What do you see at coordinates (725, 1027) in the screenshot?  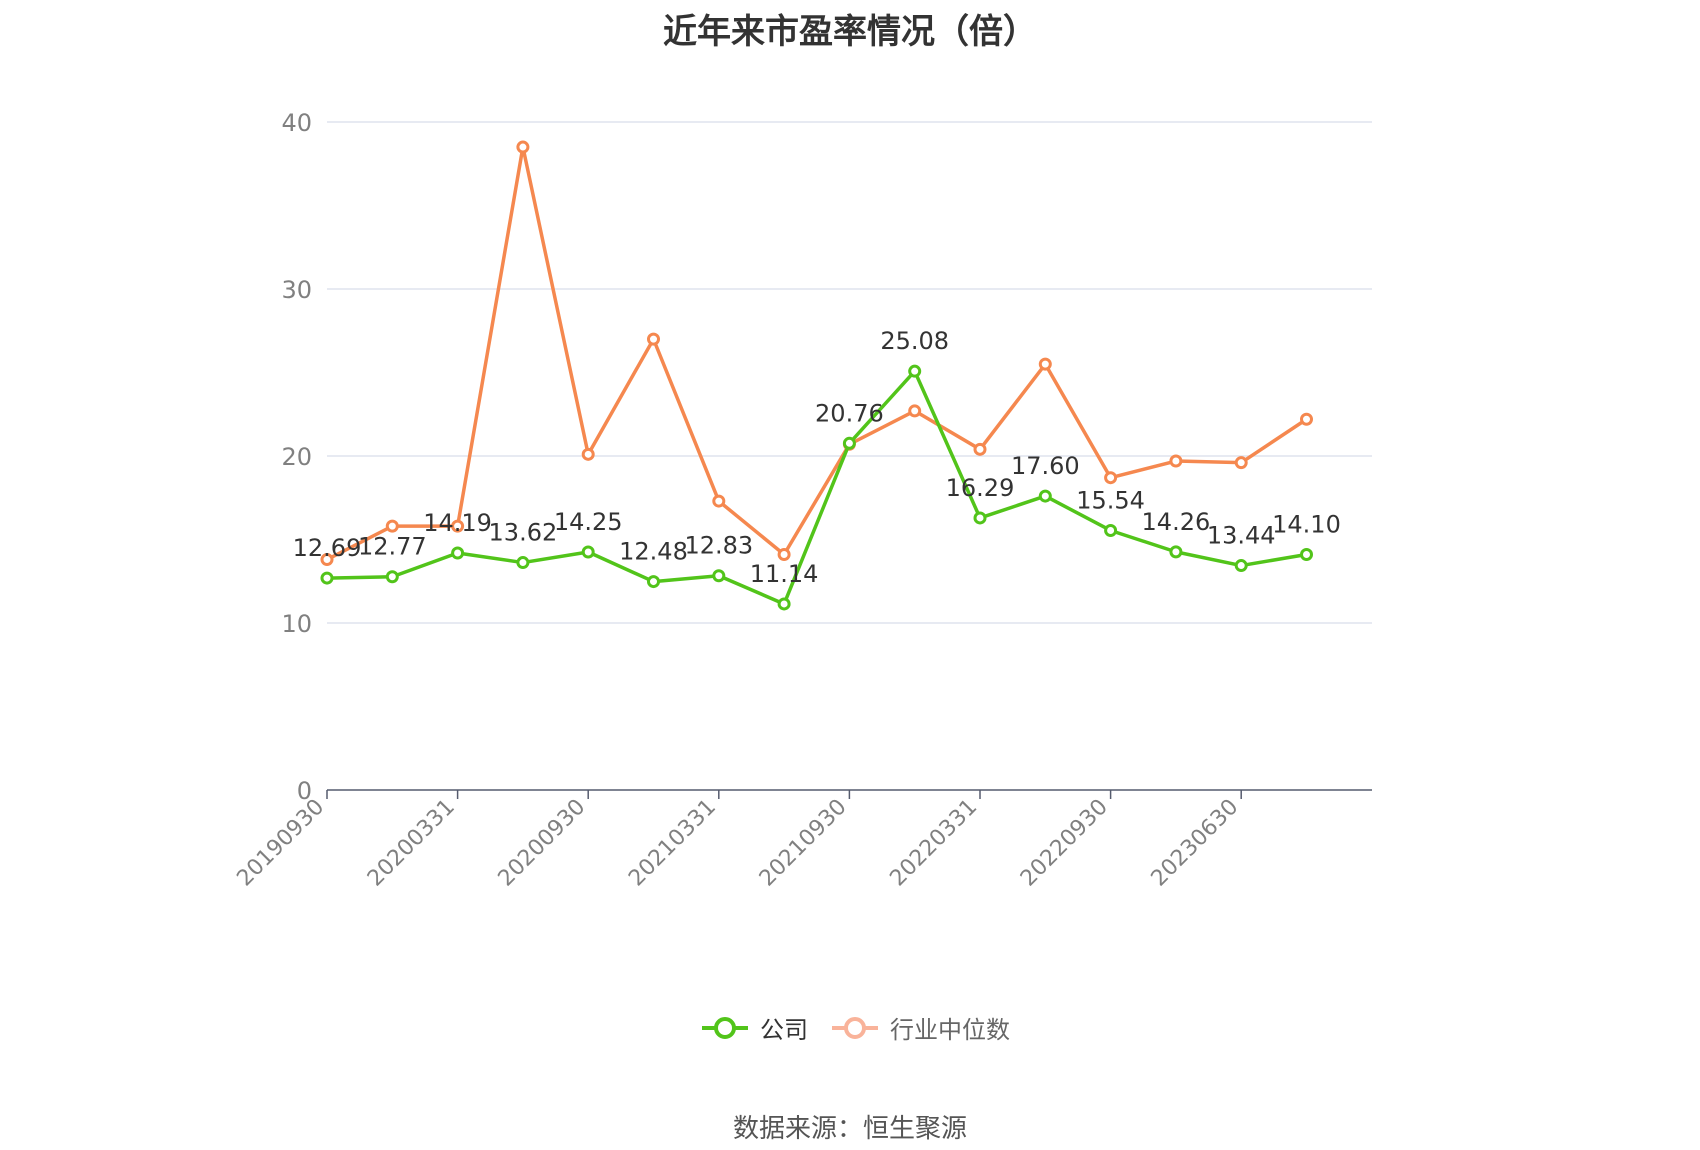 I see `company-legend-icon` at bounding box center [725, 1027].